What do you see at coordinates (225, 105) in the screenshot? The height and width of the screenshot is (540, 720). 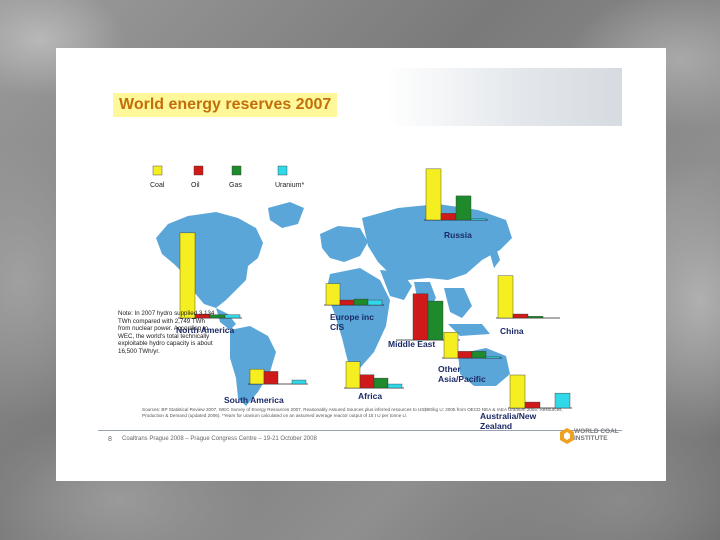 I see `slide-title: World energy reserves 2007` at bounding box center [225, 105].